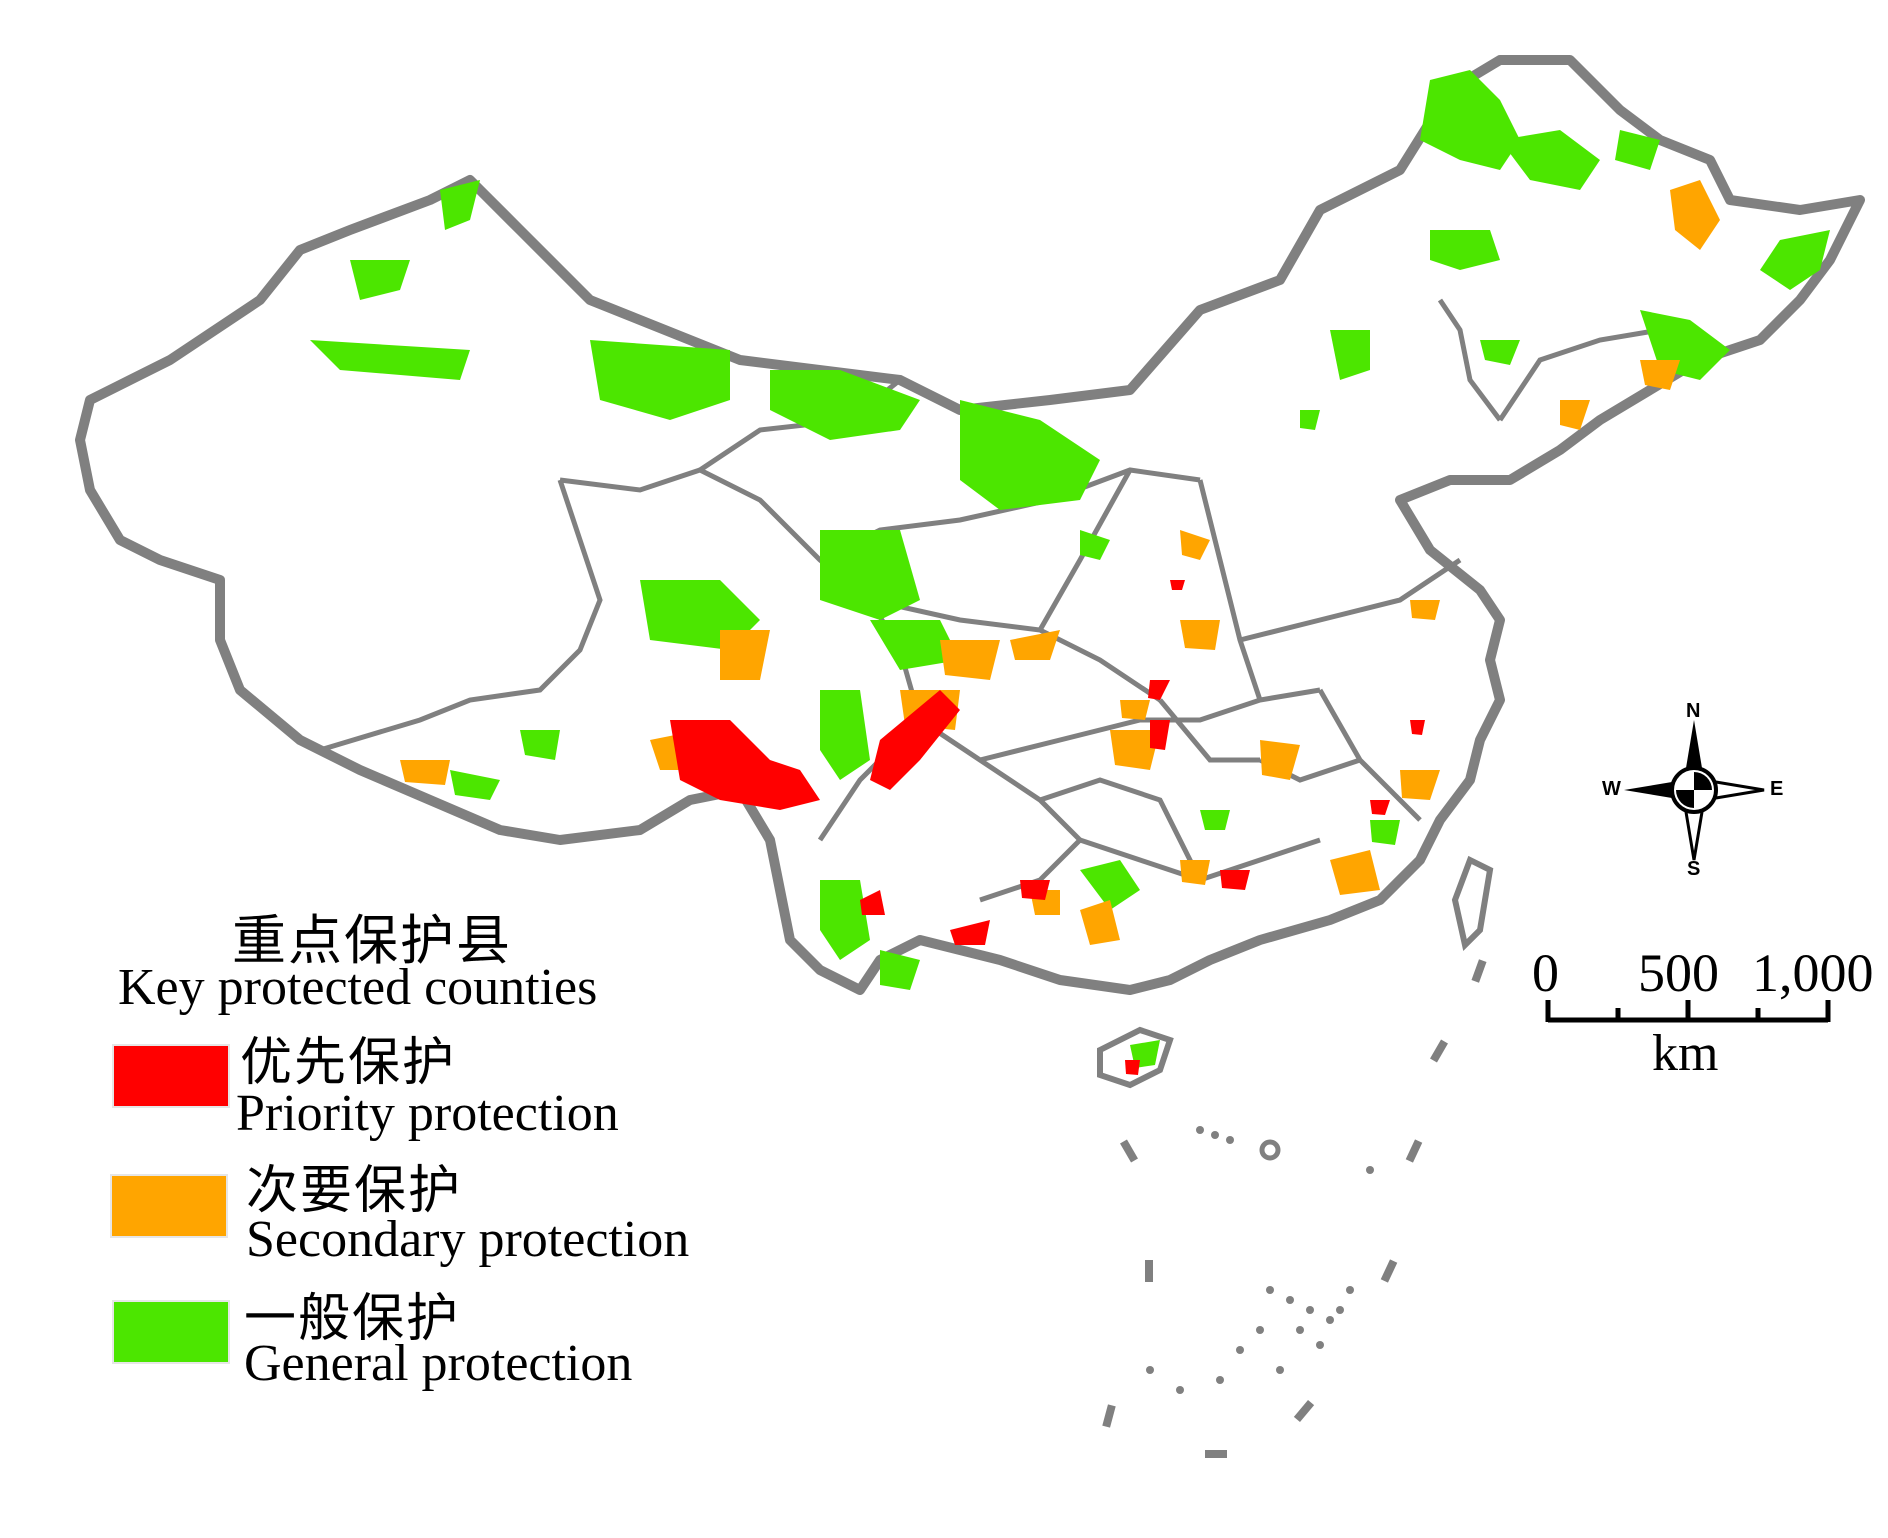 The image size is (1888, 1538). Describe the element at coordinates (354, 1191) in the screenshot. I see `legend-label-secondary-cn: 次要保护` at that location.